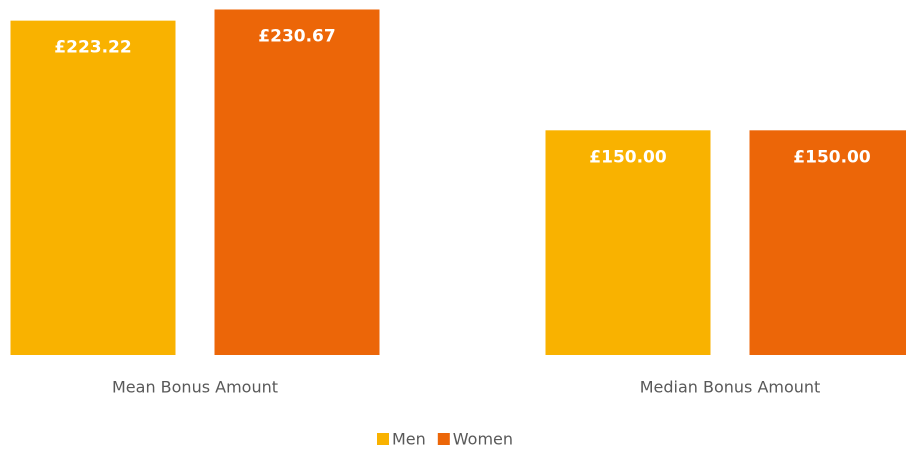  What do you see at coordinates (195, 387) in the screenshot?
I see `x-tick-label: Mean Bonus Amount` at bounding box center [195, 387].